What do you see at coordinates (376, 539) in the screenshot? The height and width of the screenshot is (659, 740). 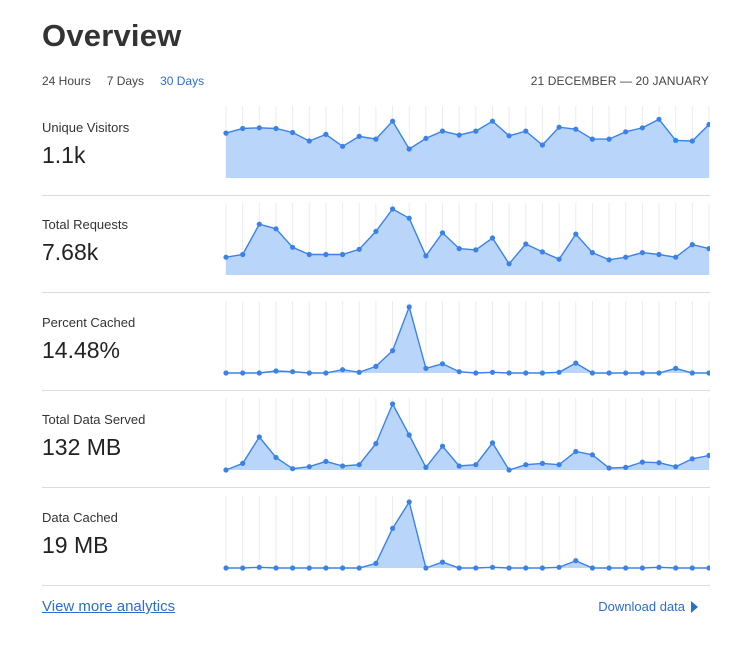 I see `metric-data-cached: Data Cached 19 MB` at bounding box center [376, 539].